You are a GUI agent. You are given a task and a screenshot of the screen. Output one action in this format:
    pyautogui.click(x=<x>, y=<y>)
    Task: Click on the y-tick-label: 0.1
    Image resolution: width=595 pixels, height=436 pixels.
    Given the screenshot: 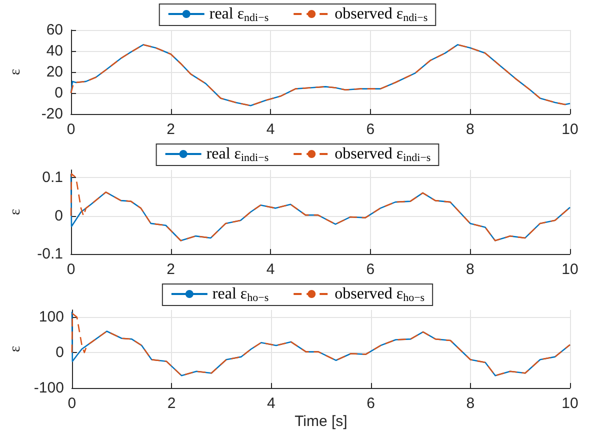 What is the action you would take?
    pyautogui.click(x=52, y=177)
    